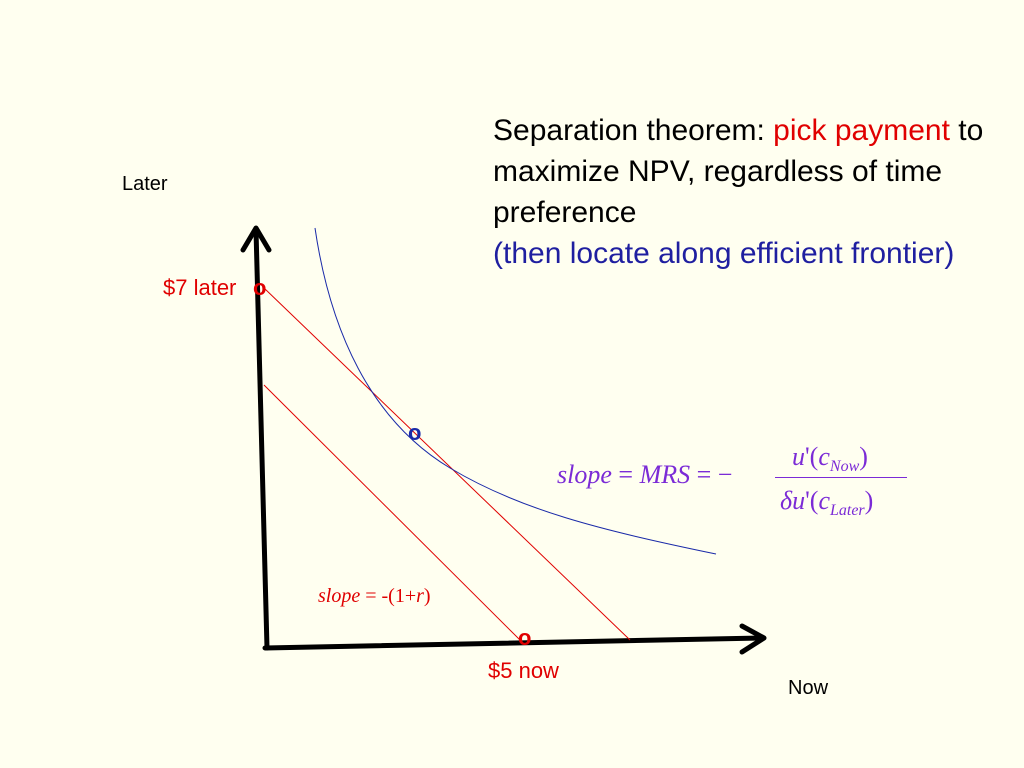 Image resolution: width=1024 pixels, height=768 pixels. I want to click on formula-denominator: δu'(cLater), so click(826, 503).